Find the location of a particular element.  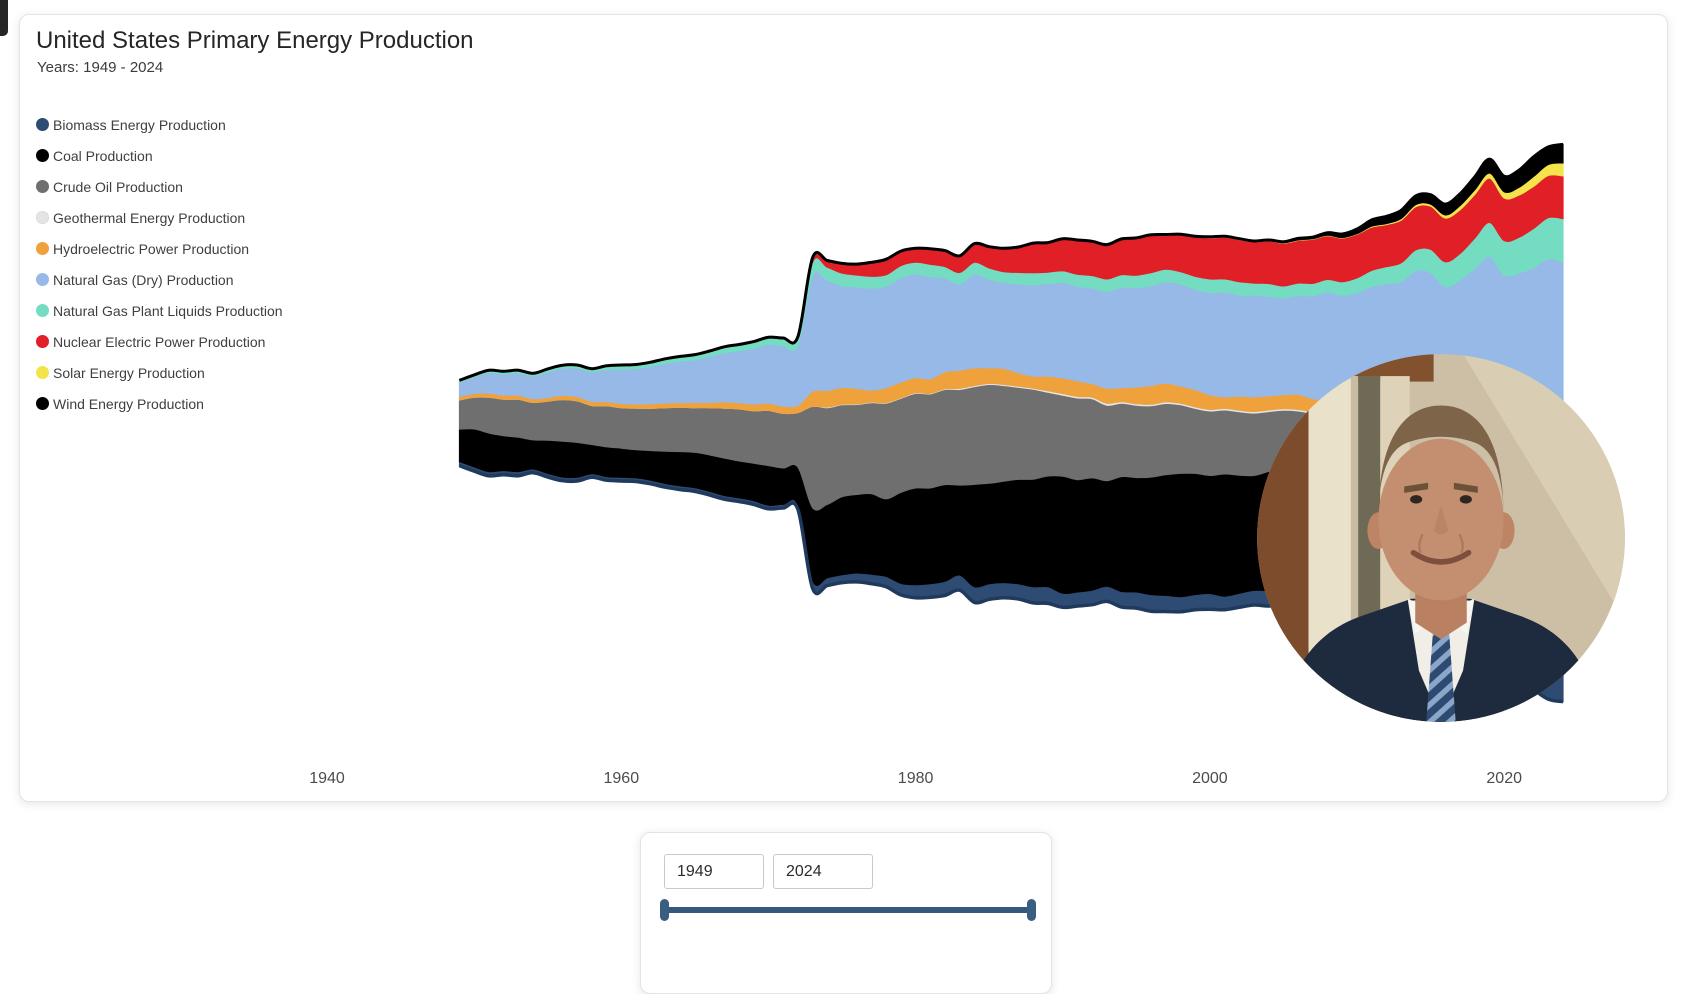

legend-item-label: Wind Energy Production is located at coordinates (128, 403).